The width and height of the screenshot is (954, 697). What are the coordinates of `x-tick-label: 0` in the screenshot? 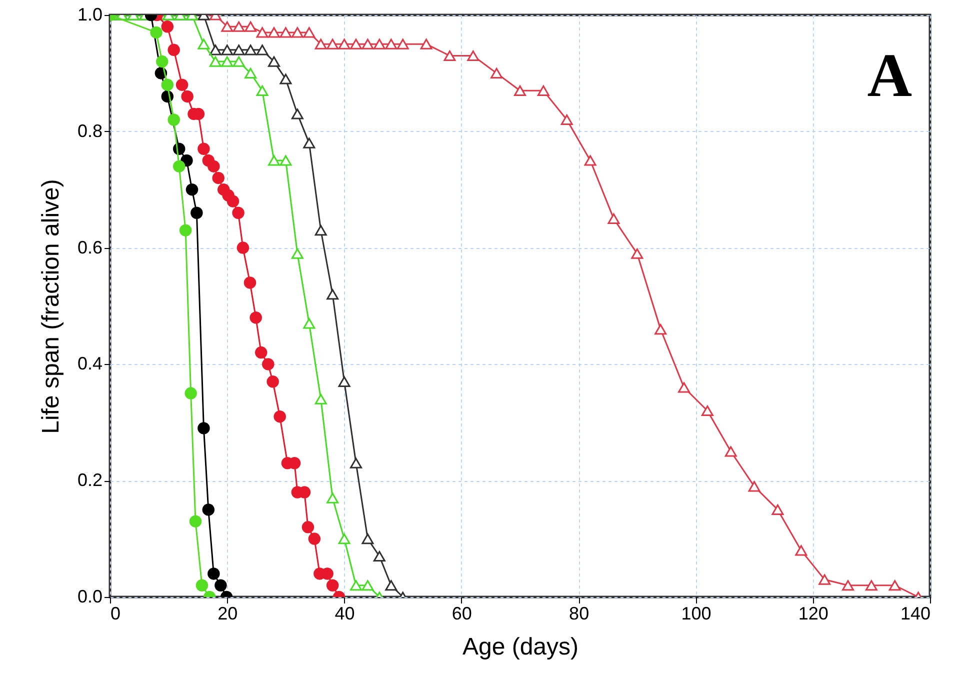 It's located at (115, 614).